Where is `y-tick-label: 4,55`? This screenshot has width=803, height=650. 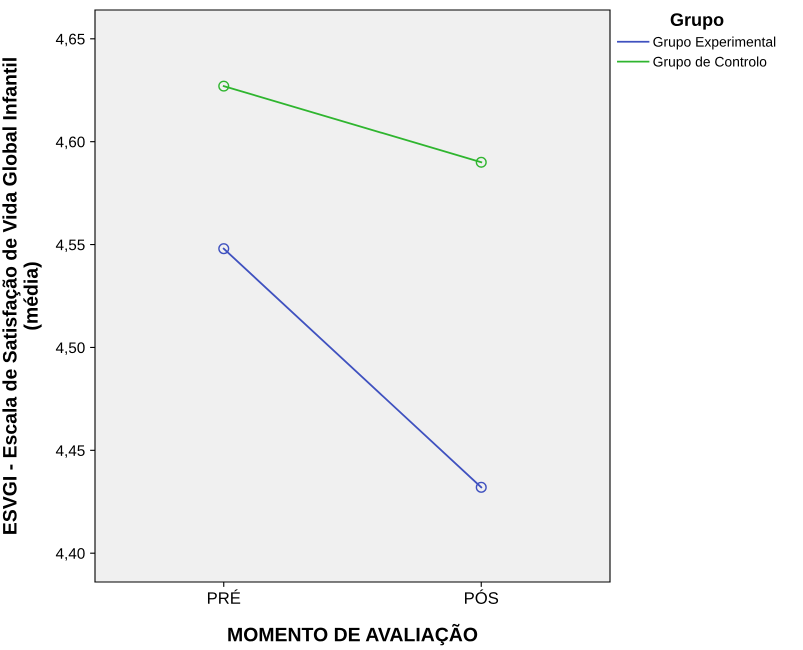 y-tick-label: 4,55 is located at coordinates (70, 246).